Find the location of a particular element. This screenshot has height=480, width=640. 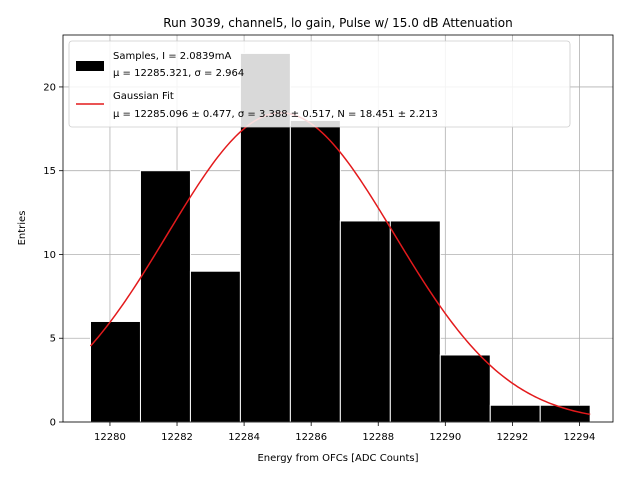

x-tick-label: 12286 is located at coordinates (311, 437).